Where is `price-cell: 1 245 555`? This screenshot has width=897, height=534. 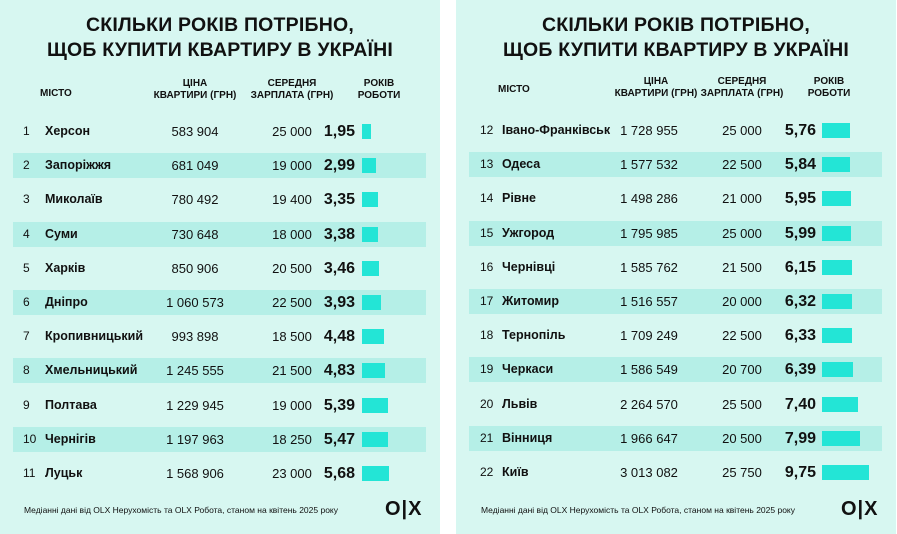 price-cell: 1 245 555 is located at coordinates (195, 371).